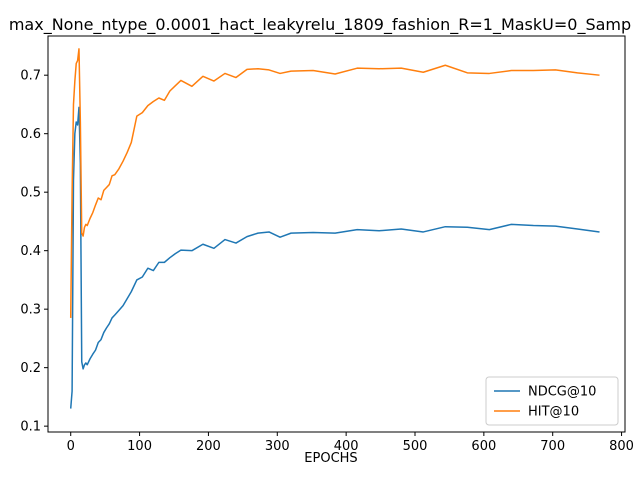 The width and height of the screenshot is (640, 480). Describe the element at coordinates (30, 76) in the screenshot. I see `y-tick-label: 0.7` at that location.